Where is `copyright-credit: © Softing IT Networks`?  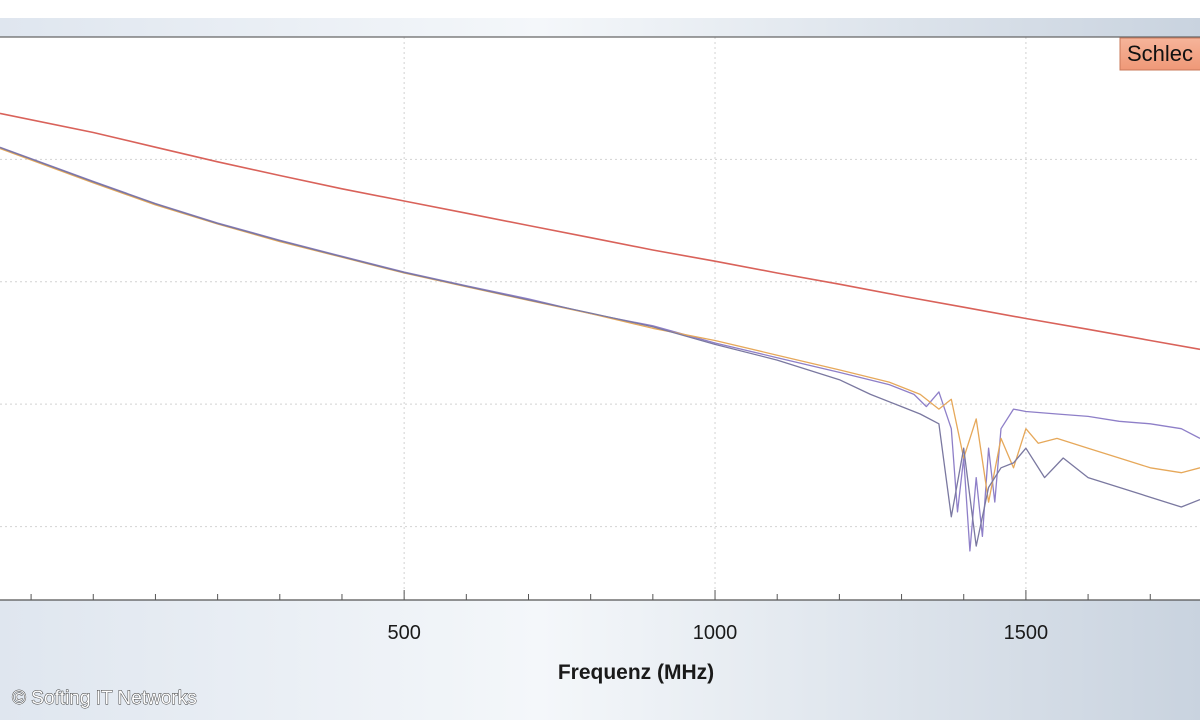
copyright-credit: © Softing IT Networks is located at coordinates (104, 698).